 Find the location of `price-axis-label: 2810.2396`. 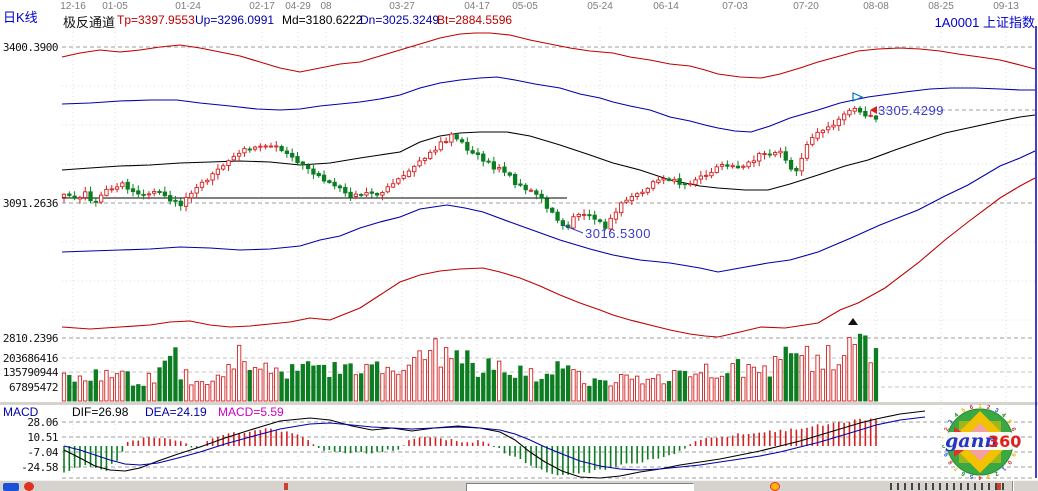

price-axis-label: 2810.2396 is located at coordinates (30, 338).